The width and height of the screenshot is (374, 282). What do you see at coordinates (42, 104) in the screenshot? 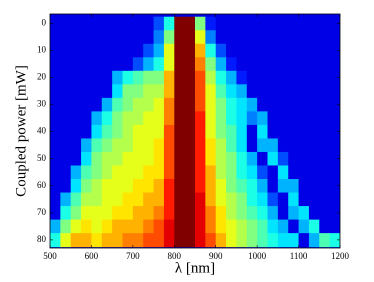
I see `y-tick-label: 30` at bounding box center [42, 104].